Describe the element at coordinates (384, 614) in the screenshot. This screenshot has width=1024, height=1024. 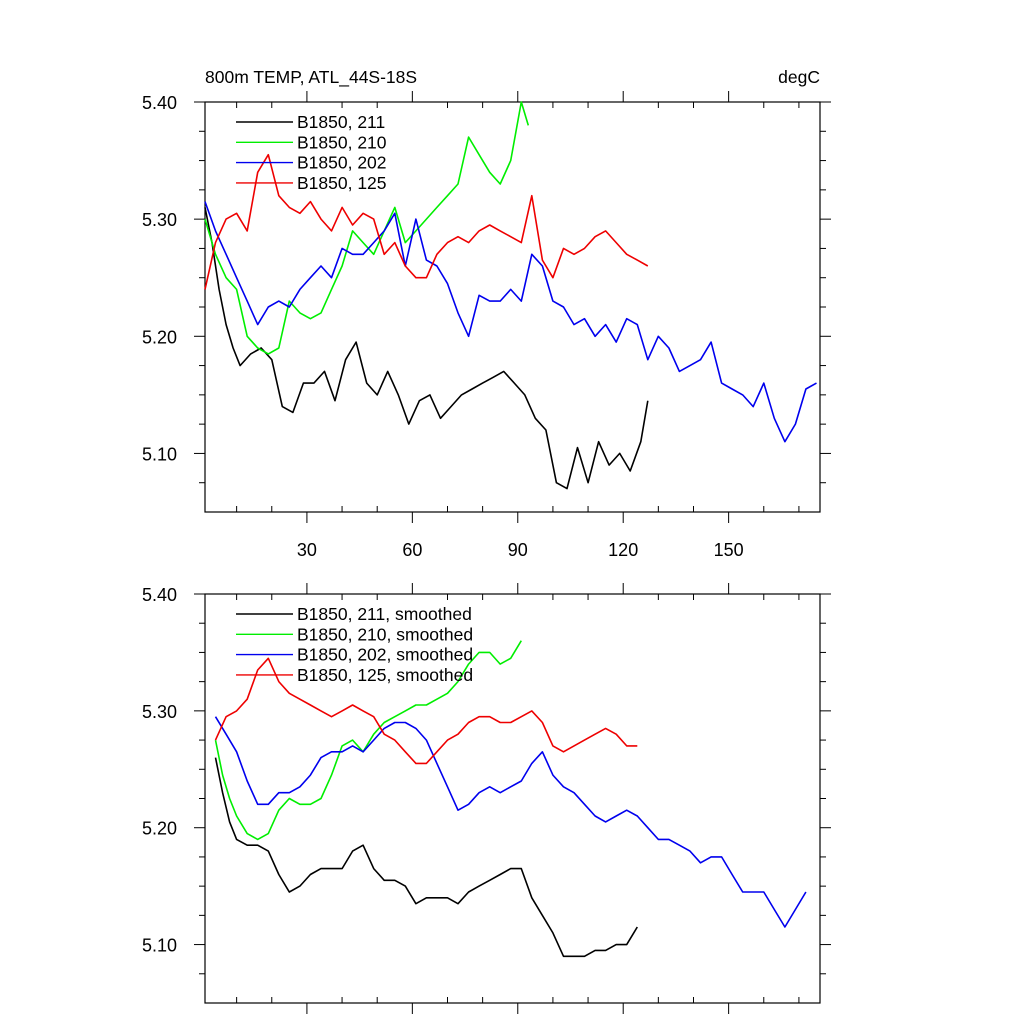
I see `legend-label-1: B1850, 211, smoothed` at that location.